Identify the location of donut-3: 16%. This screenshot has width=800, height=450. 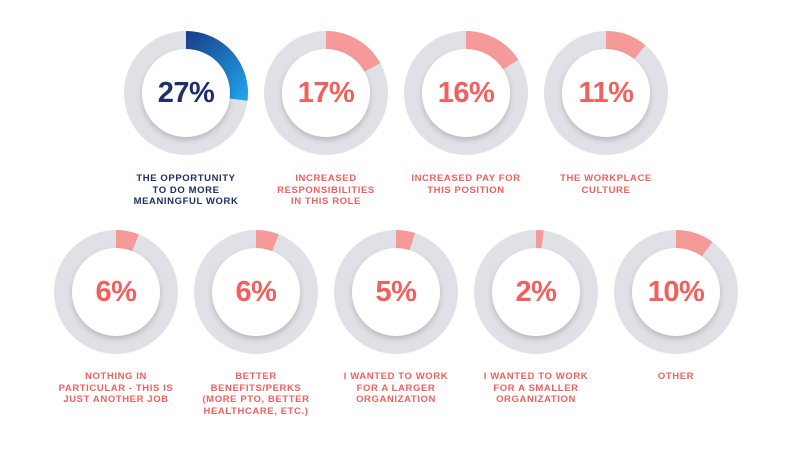
(466, 93).